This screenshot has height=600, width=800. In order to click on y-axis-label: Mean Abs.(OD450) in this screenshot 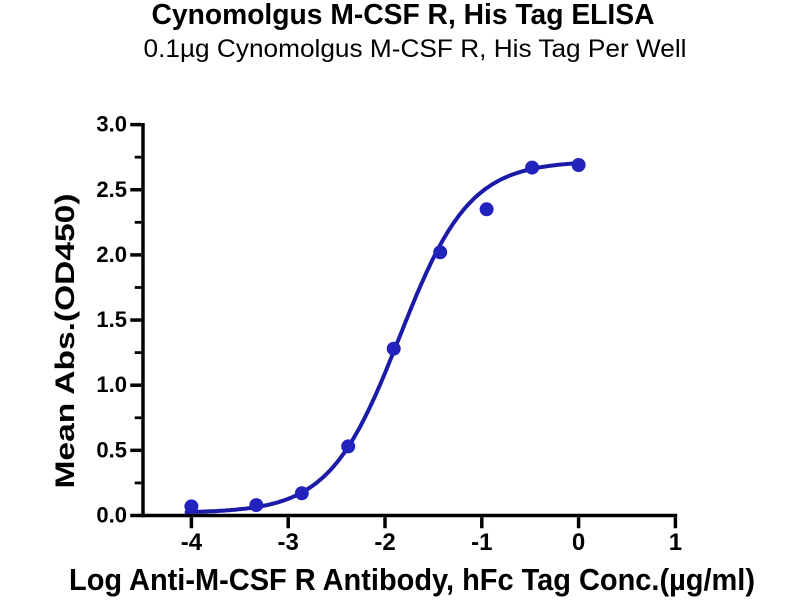, I will do `click(65, 341)`.